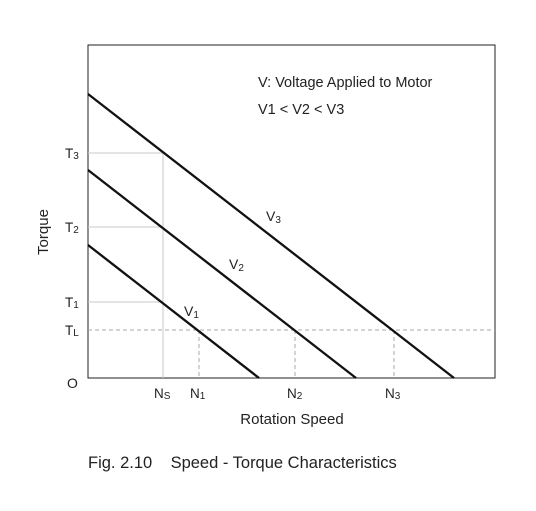 The image size is (536, 511). What do you see at coordinates (203, 396) in the screenshot?
I see `tick-n1-sub: 1` at bounding box center [203, 396].